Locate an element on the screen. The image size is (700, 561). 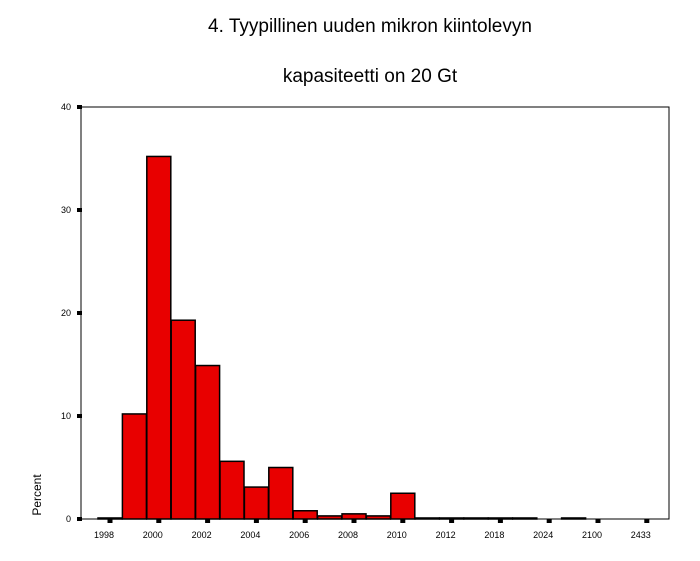
bar-2001 is located at coordinates (183, 419).